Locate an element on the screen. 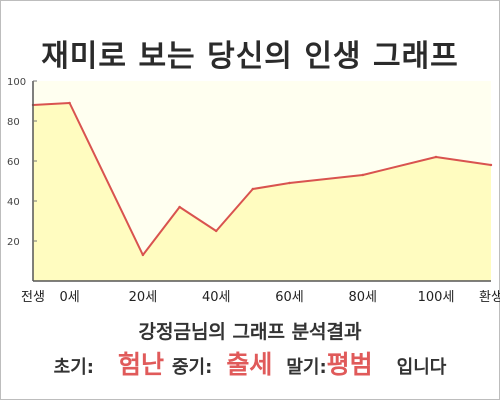 The width and height of the screenshot is (500, 400). analysis-result: 초기: 험난 중기: 출세 말기: 평범 입니다 is located at coordinates (250, 363).